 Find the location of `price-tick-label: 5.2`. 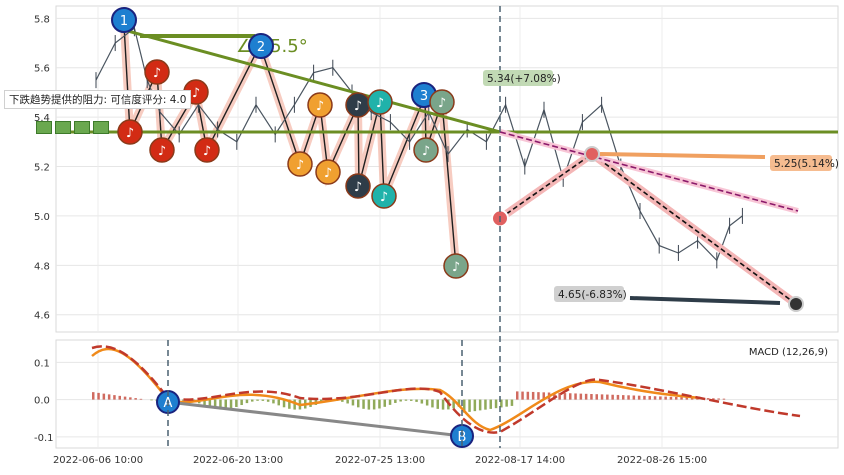

price-tick-label: 5.2 is located at coordinates (42, 168).